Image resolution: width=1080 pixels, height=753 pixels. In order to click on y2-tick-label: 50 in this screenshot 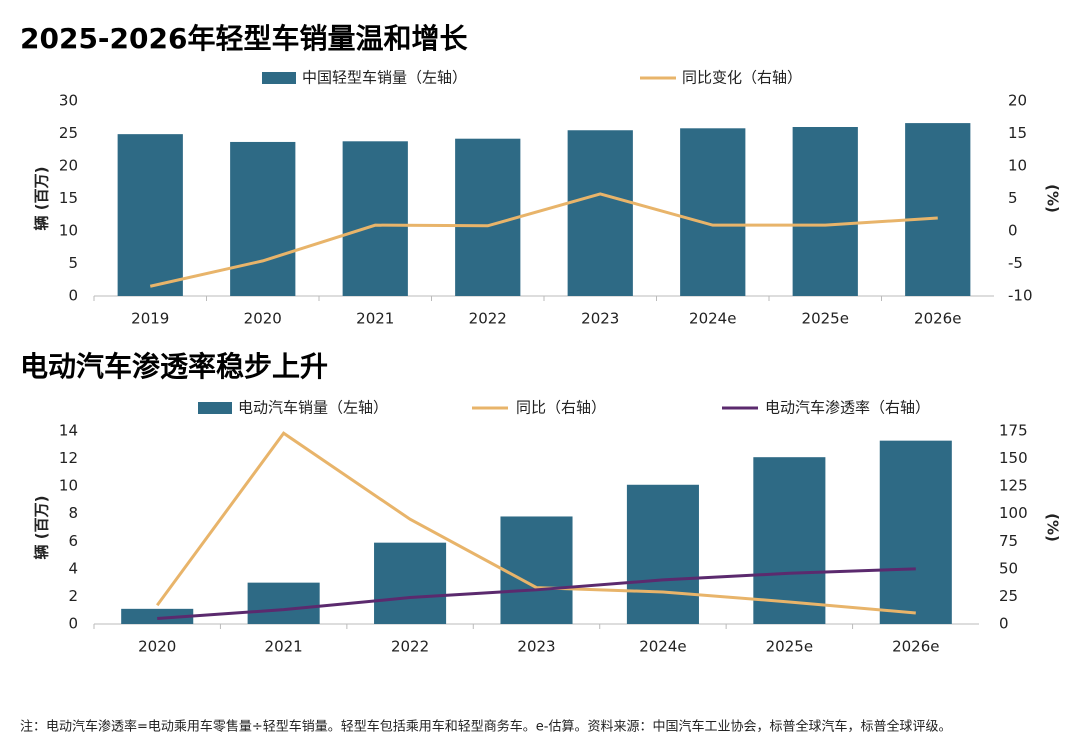, I will do `click(1008, 568)`.